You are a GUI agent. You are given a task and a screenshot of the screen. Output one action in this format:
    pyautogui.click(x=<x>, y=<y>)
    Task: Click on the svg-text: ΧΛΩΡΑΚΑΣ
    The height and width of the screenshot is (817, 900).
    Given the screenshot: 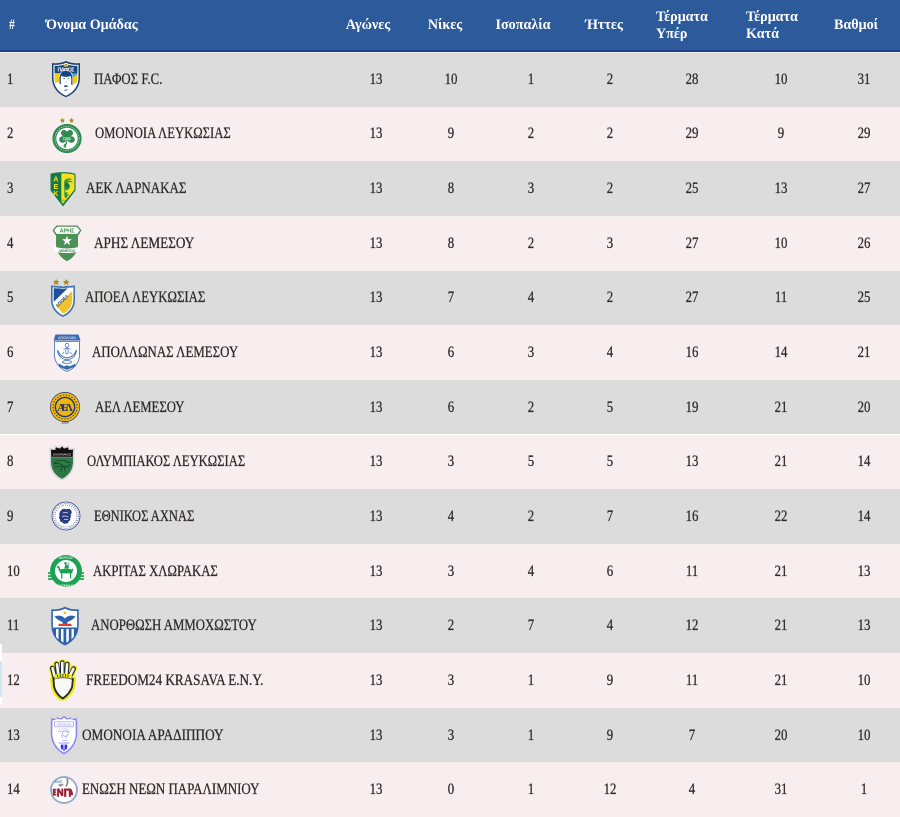 What is the action you would take?
    pyautogui.click(x=67, y=586)
    